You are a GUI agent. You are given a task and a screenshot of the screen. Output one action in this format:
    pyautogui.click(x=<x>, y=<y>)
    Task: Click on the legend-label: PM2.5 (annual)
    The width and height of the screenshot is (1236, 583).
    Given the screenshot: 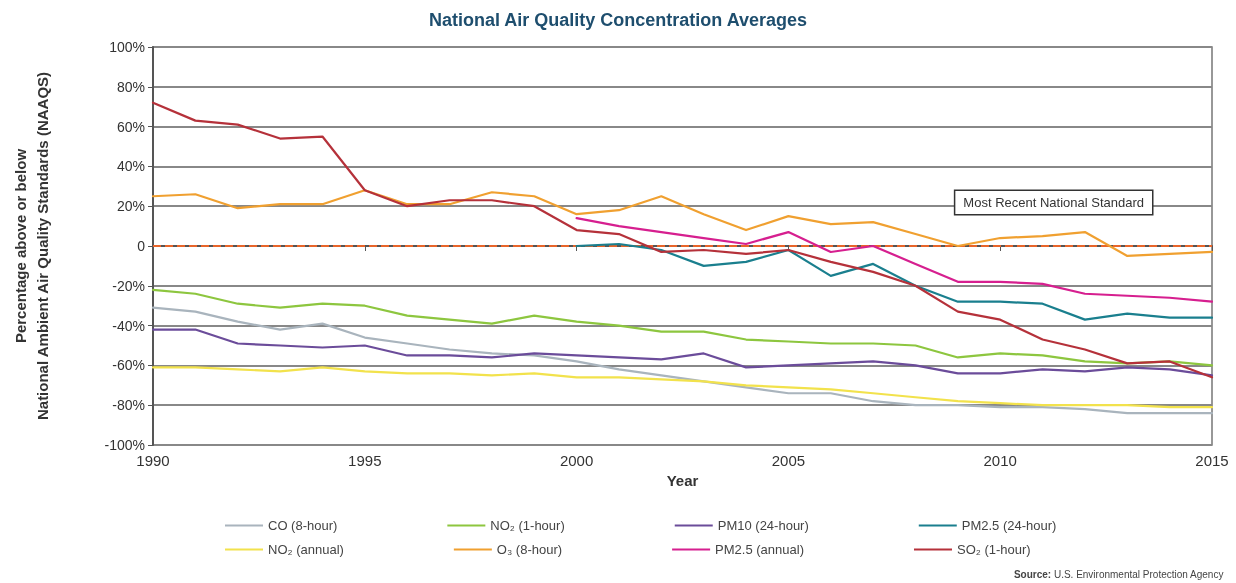 What is the action you would take?
    pyautogui.click(x=759, y=549)
    